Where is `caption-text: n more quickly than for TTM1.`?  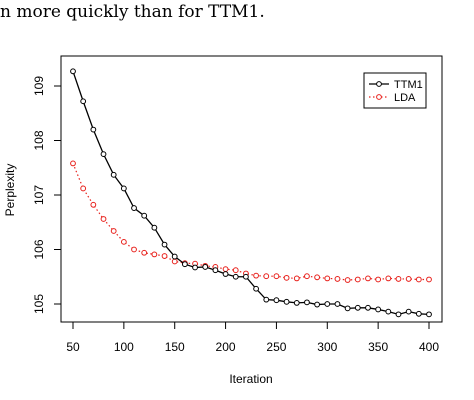
caption-text: n more quickly than for TTM1. is located at coordinates (132, 12).